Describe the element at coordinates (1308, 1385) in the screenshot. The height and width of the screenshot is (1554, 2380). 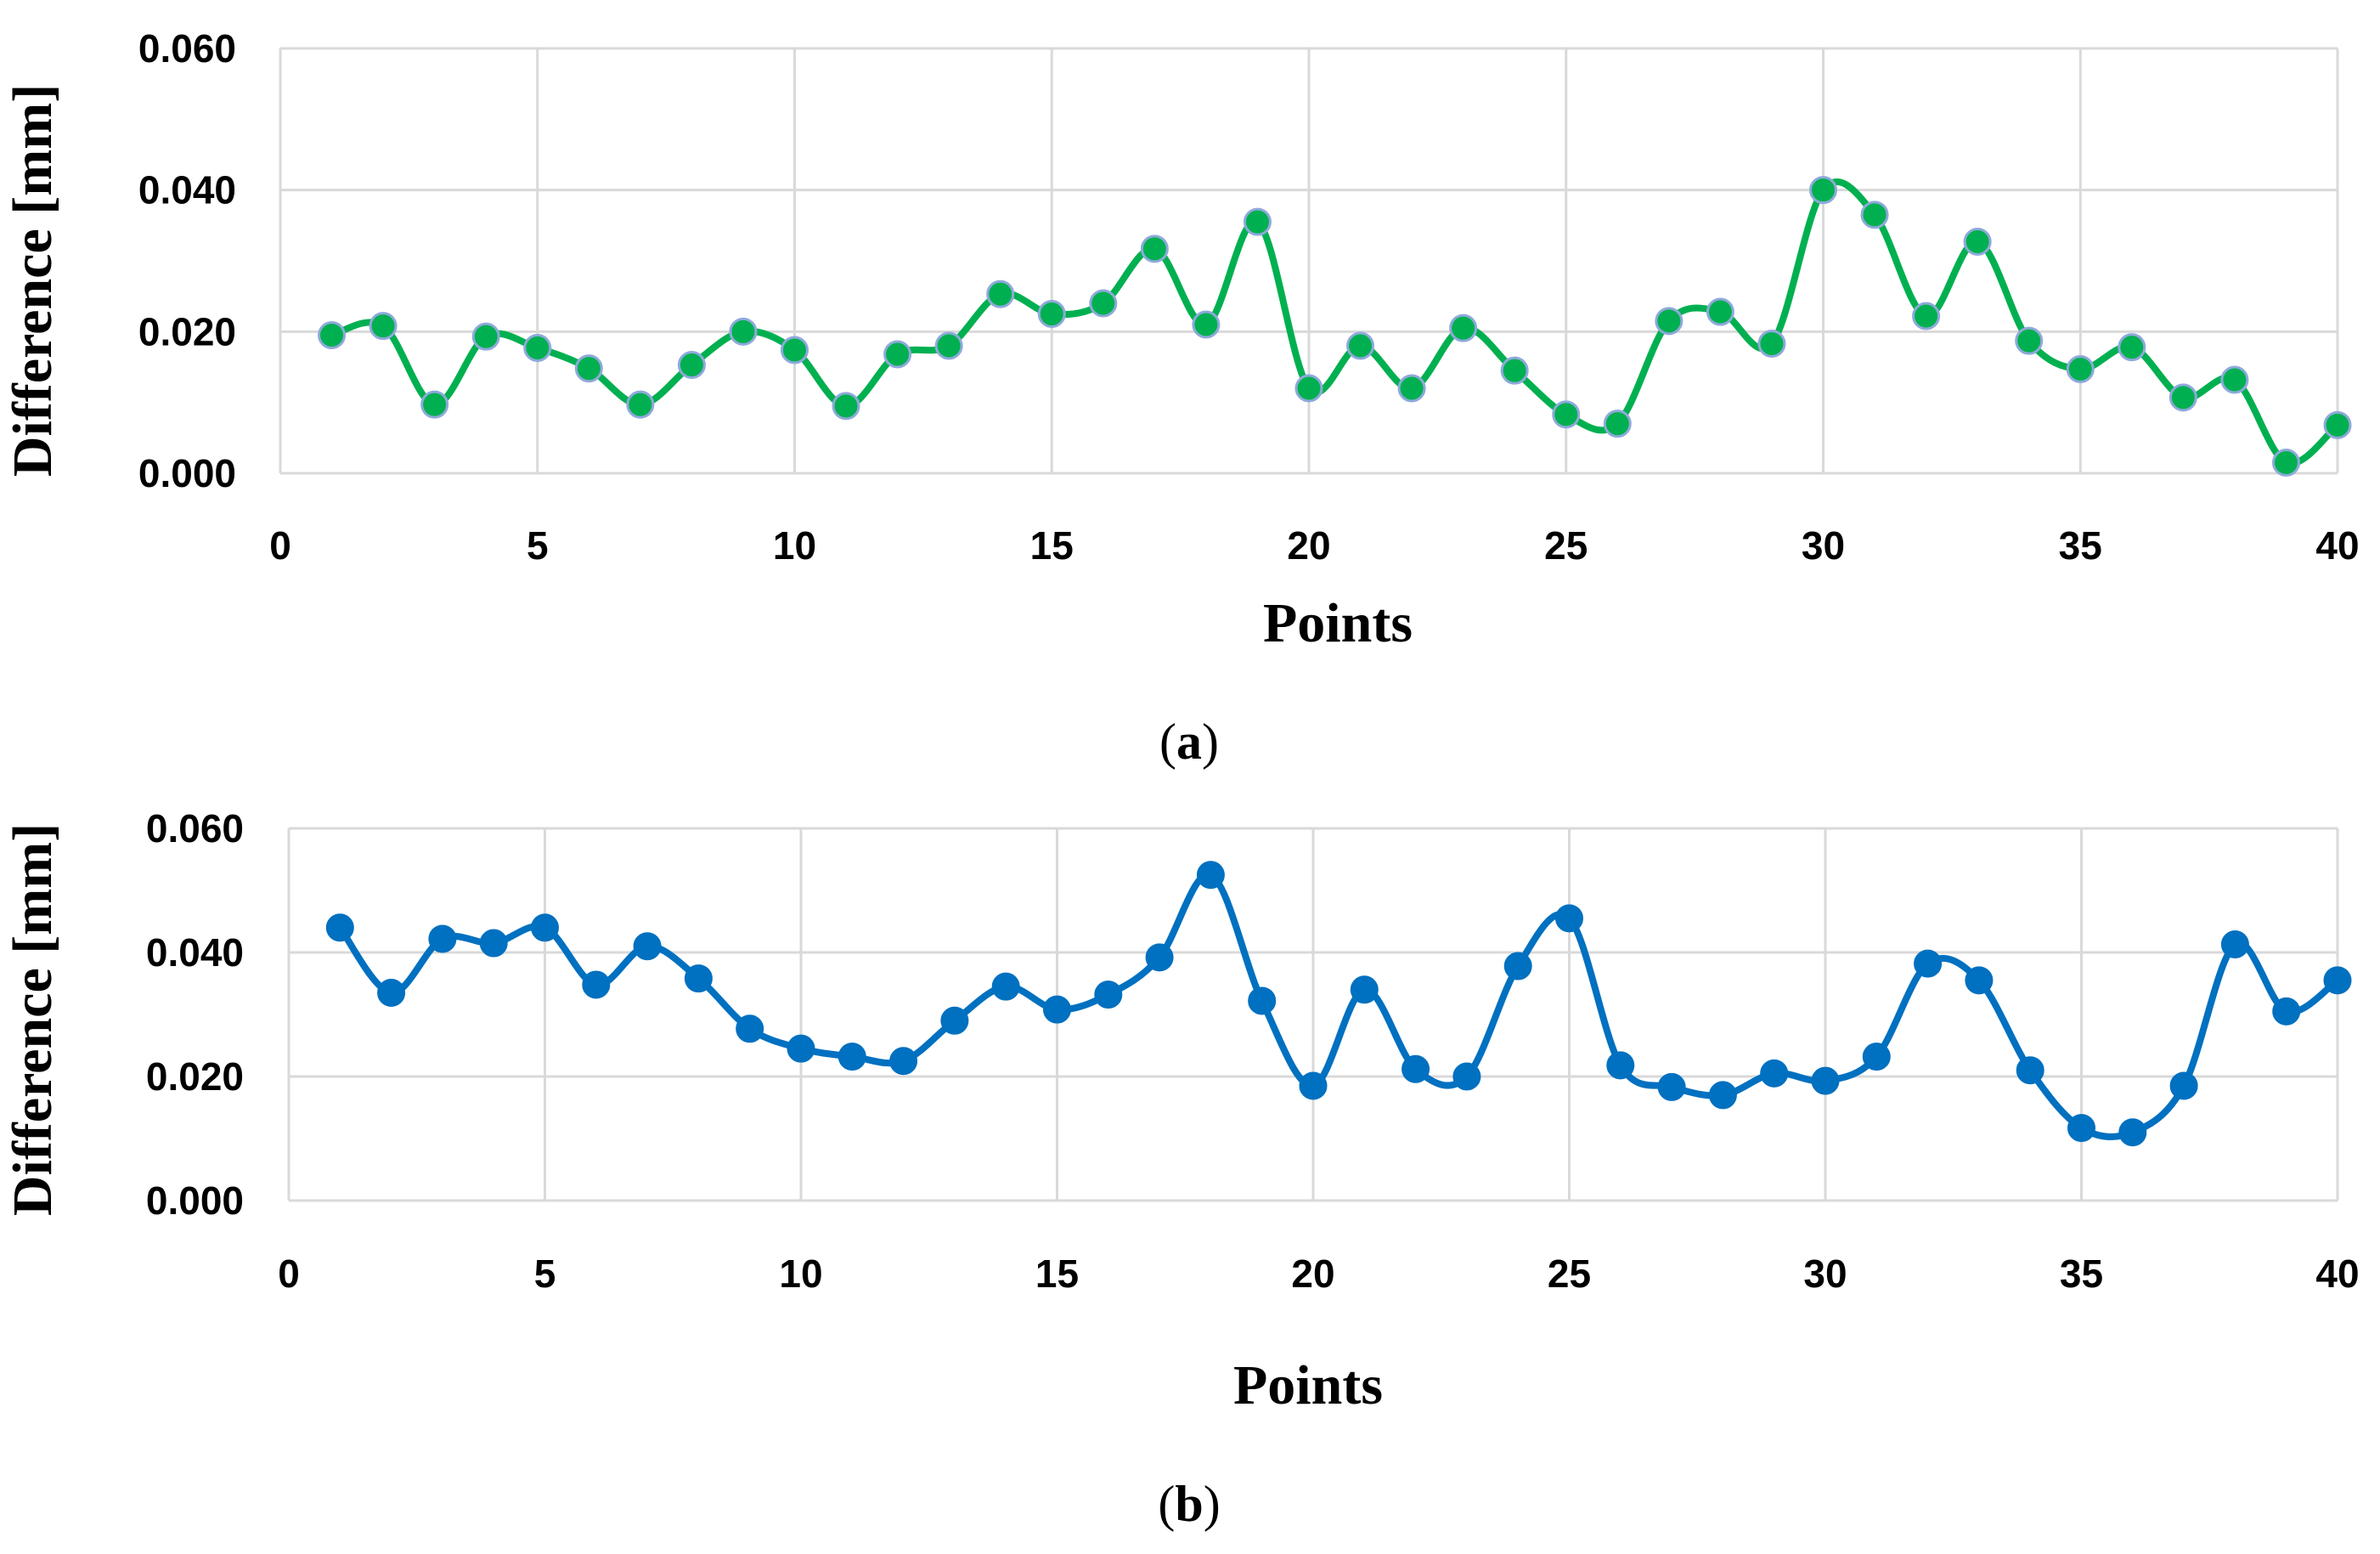
I see `panel-b-x-axis-title: Points` at that location.